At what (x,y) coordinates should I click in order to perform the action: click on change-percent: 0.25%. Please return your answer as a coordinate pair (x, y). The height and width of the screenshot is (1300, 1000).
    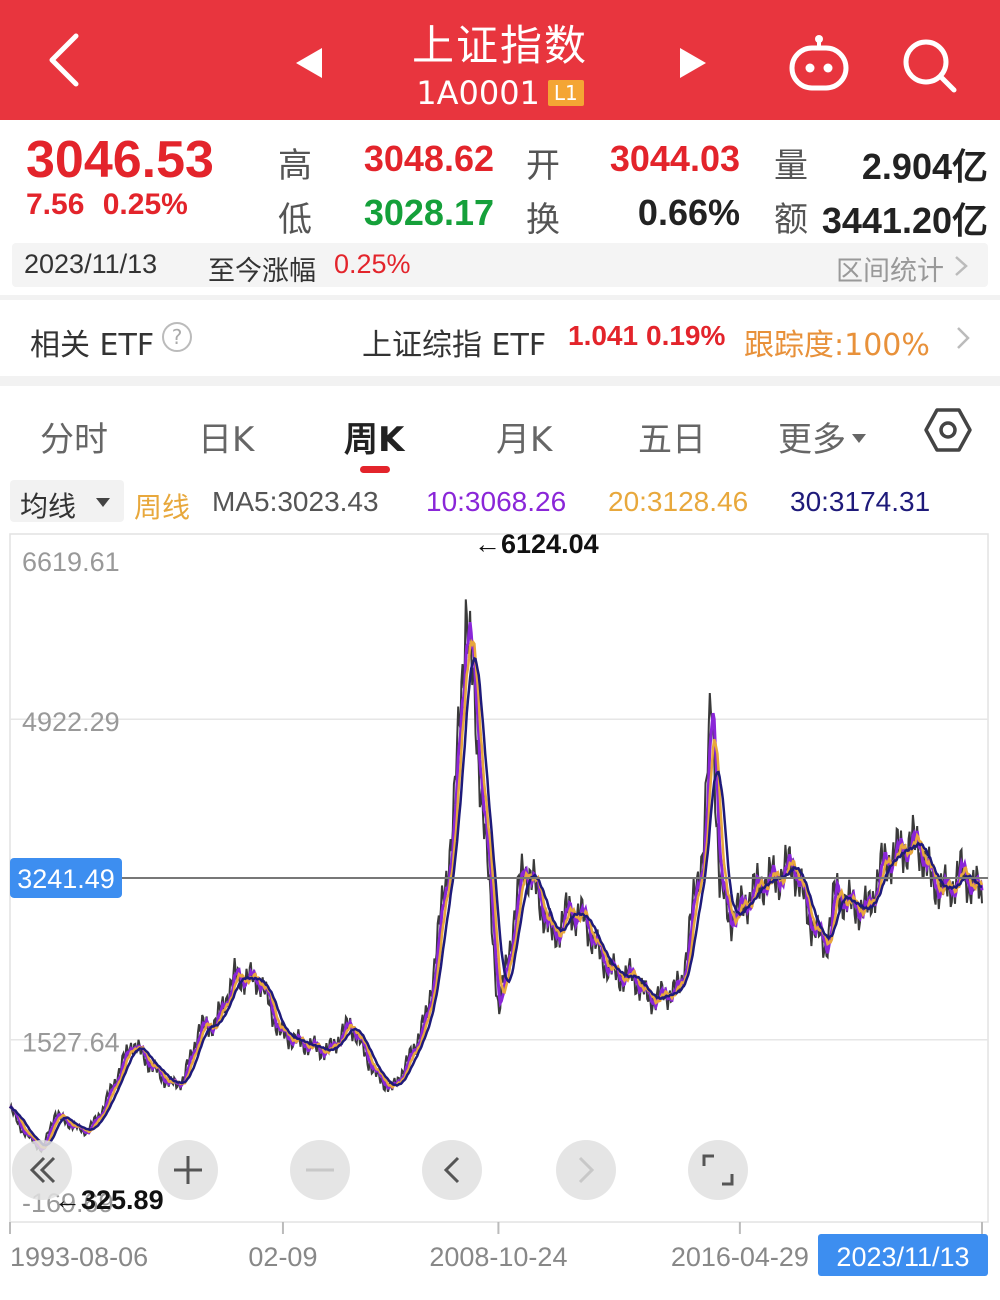
    Looking at the image, I should click on (145, 204).